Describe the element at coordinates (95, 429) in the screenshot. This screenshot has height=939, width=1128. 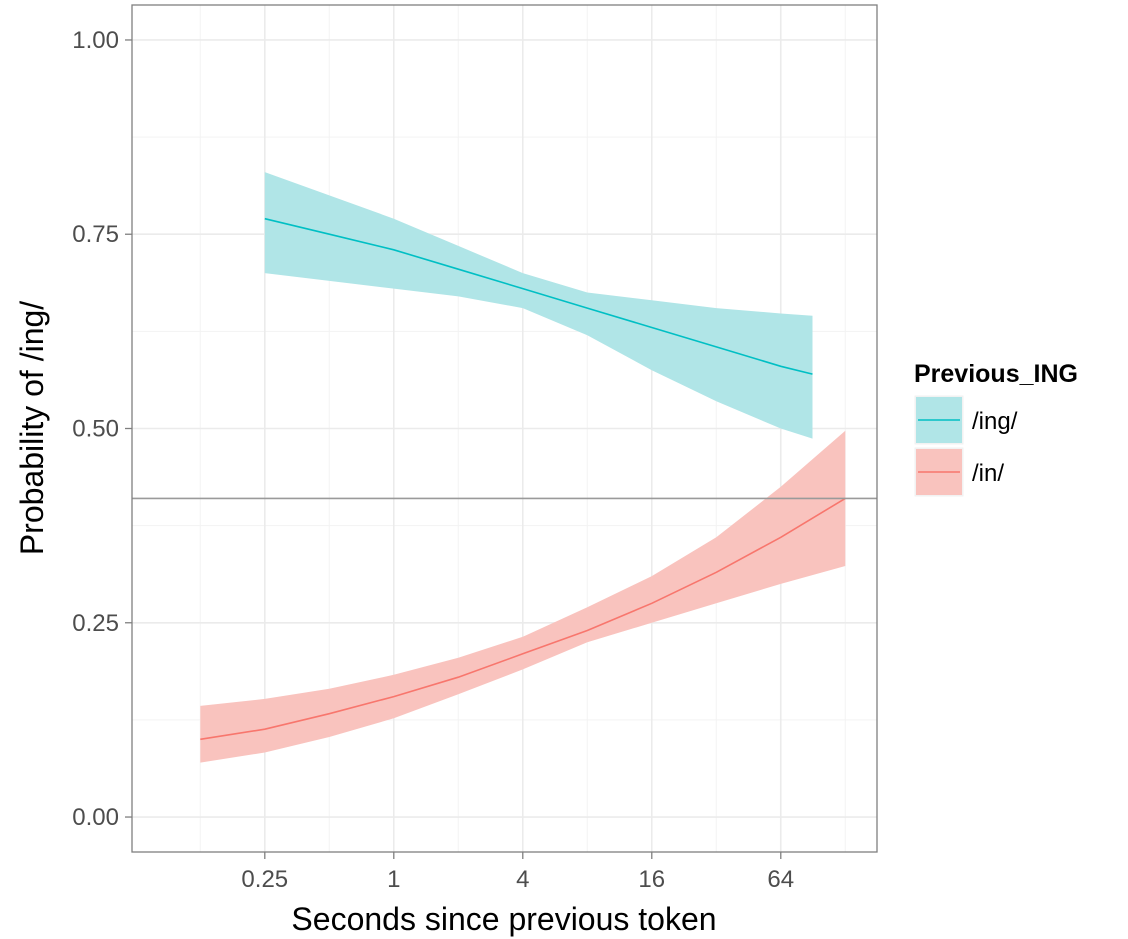
I see `y-tick-label: 0.50` at that location.